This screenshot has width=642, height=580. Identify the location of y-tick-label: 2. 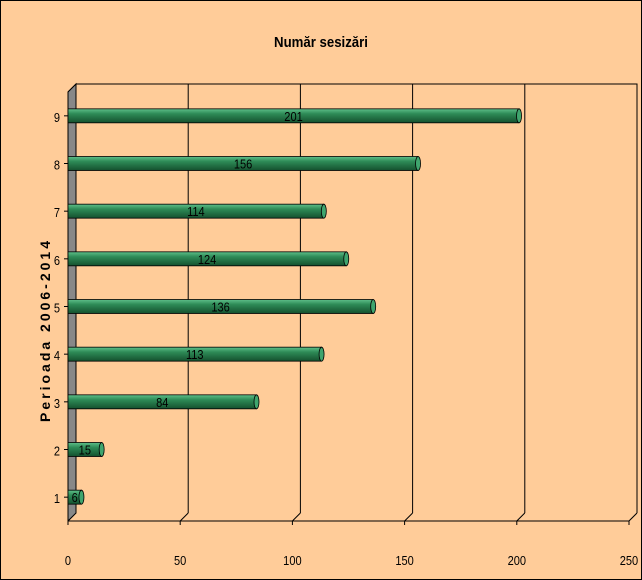
(57, 451).